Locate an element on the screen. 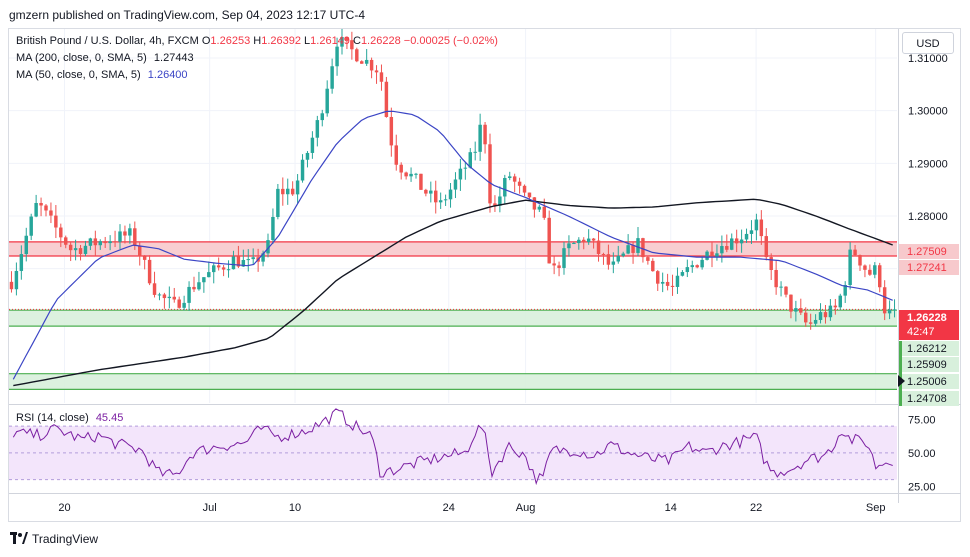 The width and height of the screenshot is (970, 557). currency-button: USD is located at coordinates (928, 43).